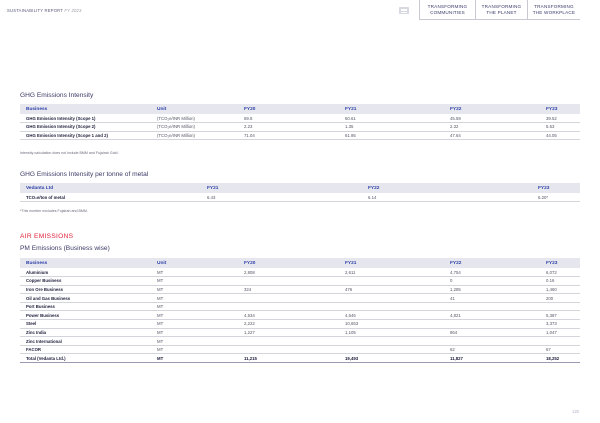 The width and height of the screenshot is (600, 423). I want to click on tab-transforming-communities: TRANSFORMING COMMUNITIES, so click(447, 10).